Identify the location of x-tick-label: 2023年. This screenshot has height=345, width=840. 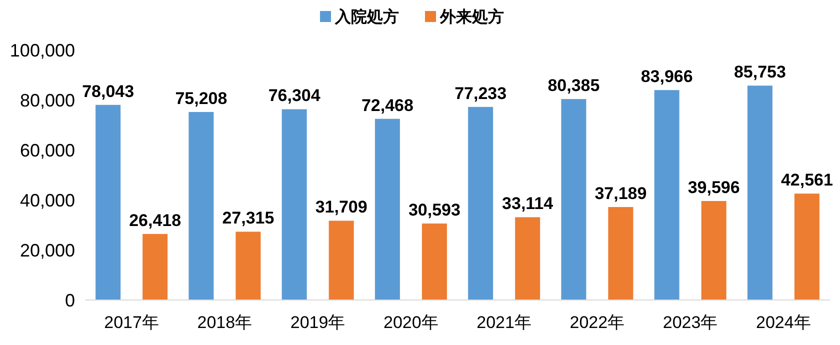
(690, 322).